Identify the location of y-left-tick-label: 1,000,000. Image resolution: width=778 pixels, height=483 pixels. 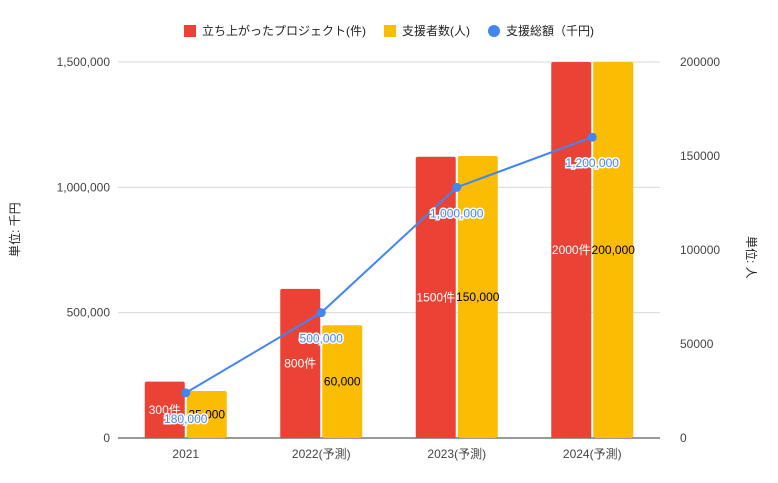
(84, 187).